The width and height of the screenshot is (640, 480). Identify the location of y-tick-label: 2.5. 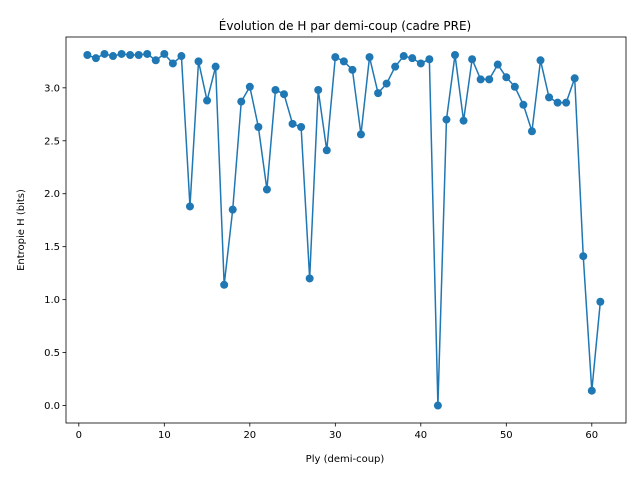
(52, 141).